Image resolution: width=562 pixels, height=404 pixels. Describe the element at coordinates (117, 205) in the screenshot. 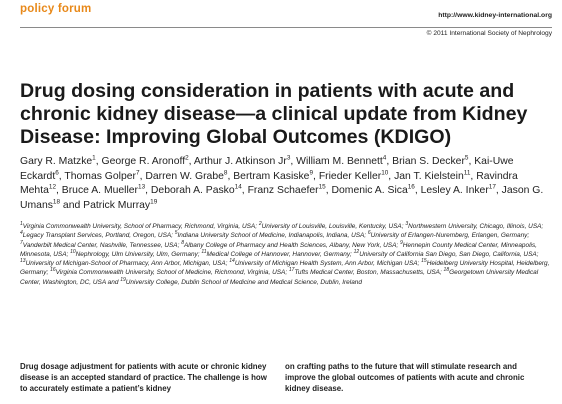

I see `author-name: Patrick Murray` at that location.